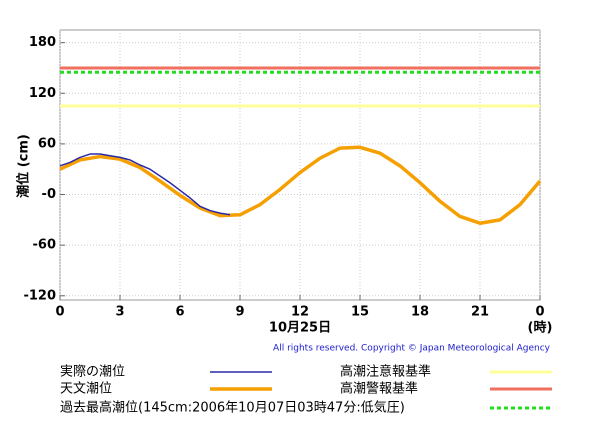 The width and height of the screenshot is (600, 440). What do you see at coordinates (385, 372) in the screenshot?
I see `legend-label: 高潮注意報基準` at bounding box center [385, 372].